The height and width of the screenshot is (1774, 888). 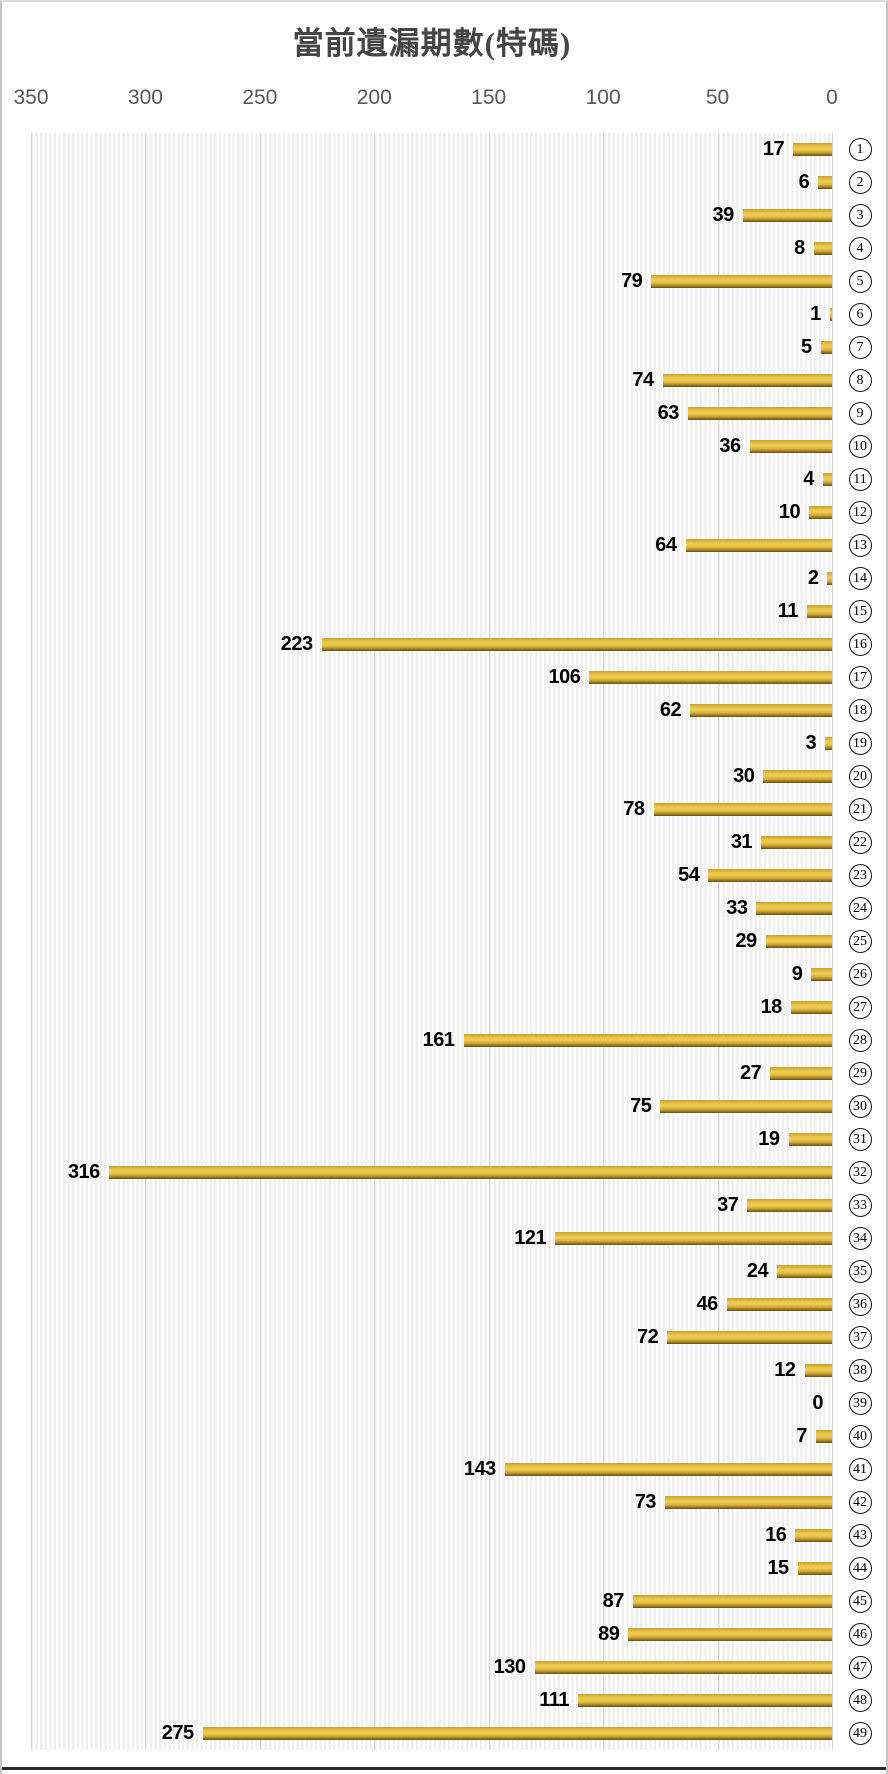 I want to click on category-cell: 46, so click(x=859, y=1634).